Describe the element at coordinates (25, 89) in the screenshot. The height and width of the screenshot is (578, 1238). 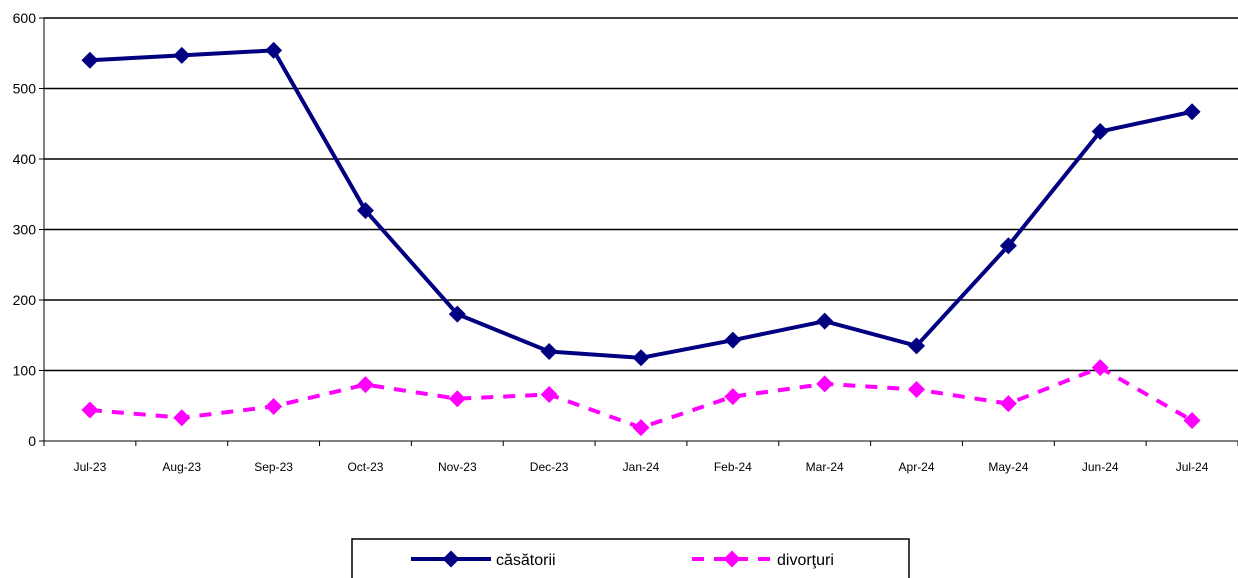
I see `y-tick-label: 500` at that location.